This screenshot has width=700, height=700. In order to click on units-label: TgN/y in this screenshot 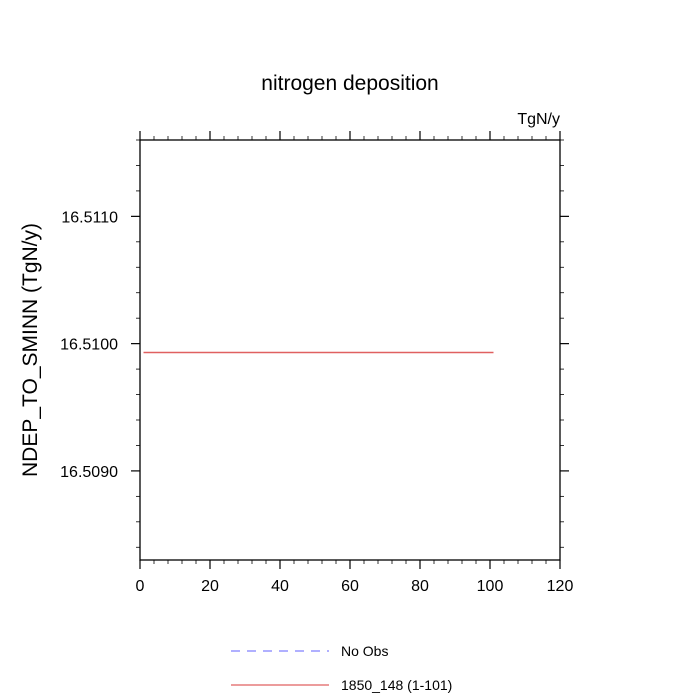, I will do `click(538, 119)`.